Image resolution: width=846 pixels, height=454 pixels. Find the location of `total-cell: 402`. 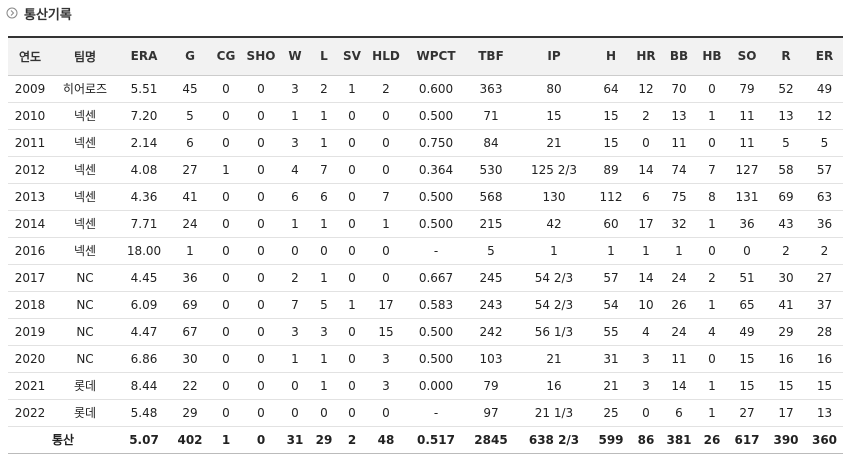

total-cell: 402 is located at coordinates (190, 440).